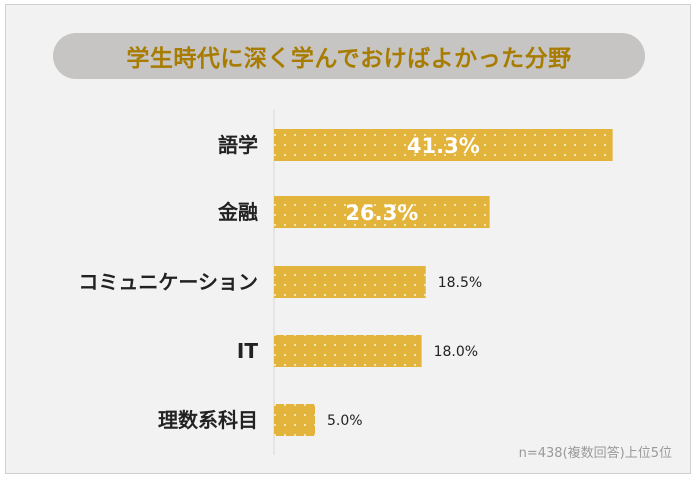 This screenshot has height=480, width=700. I want to click on category-label-4: 理数系科目, so click(208, 420).